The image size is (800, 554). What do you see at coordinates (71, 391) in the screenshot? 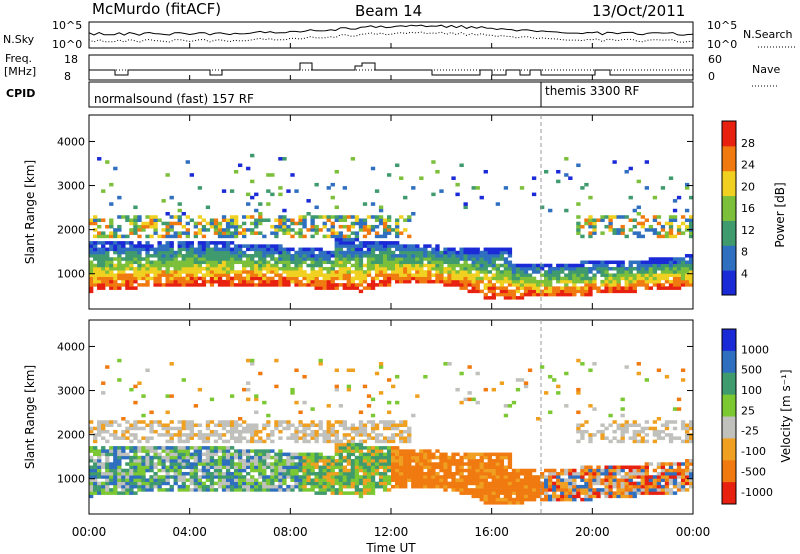
I see `y-tick-label: 3000` at bounding box center [71, 391].